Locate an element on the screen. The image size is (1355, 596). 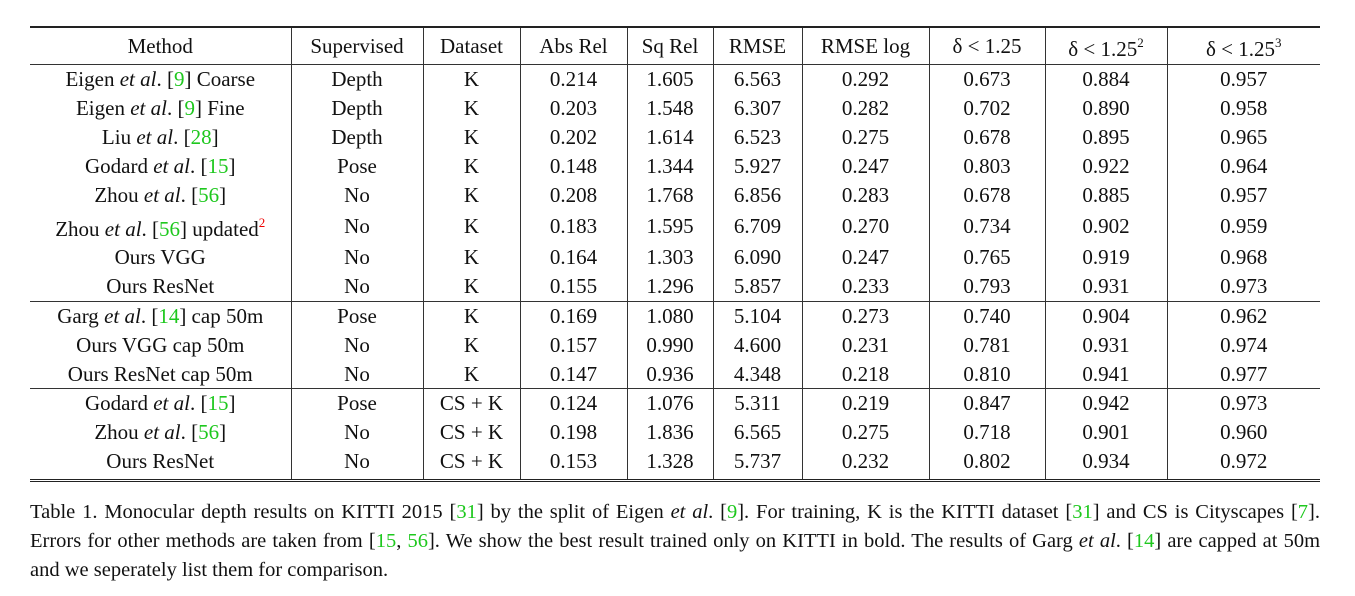
method-cell: Ours ResNet is located at coordinates (160, 464).